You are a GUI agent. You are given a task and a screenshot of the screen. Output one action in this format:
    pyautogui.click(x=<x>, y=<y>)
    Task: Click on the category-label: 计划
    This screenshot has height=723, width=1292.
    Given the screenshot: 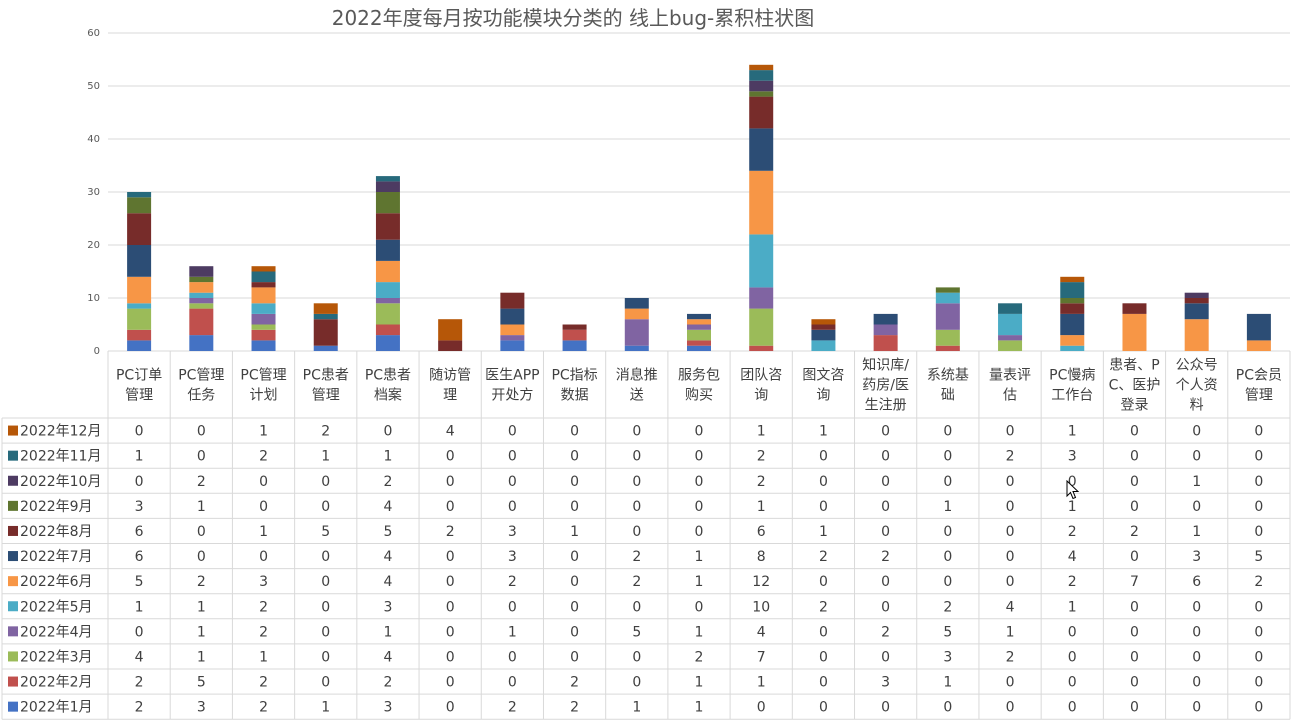 What is the action you would take?
    pyautogui.click(x=264, y=396)
    